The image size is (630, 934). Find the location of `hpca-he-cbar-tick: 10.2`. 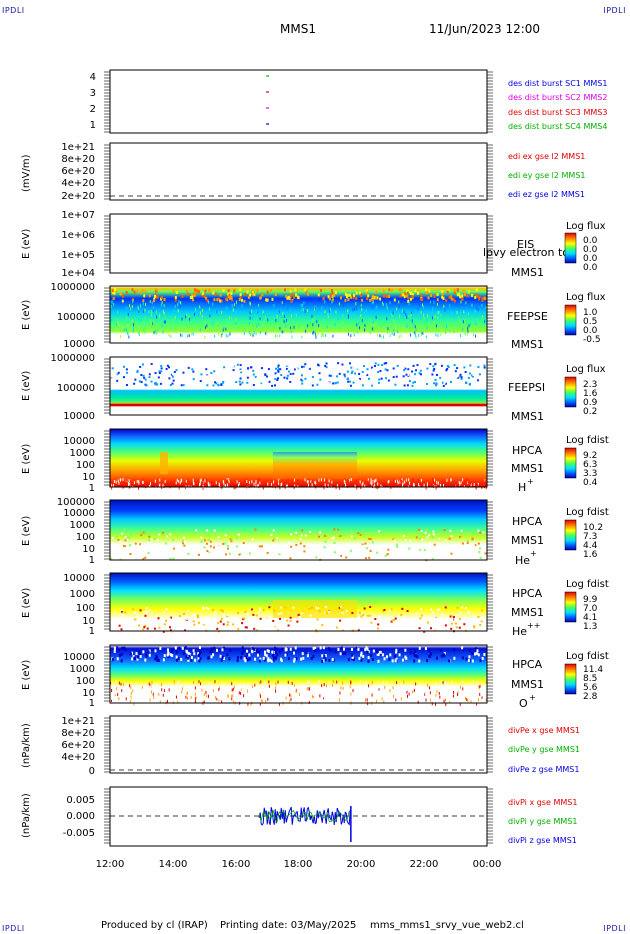

hpca-he-cbar-tick: 10.2 is located at coordinates (593, 528).